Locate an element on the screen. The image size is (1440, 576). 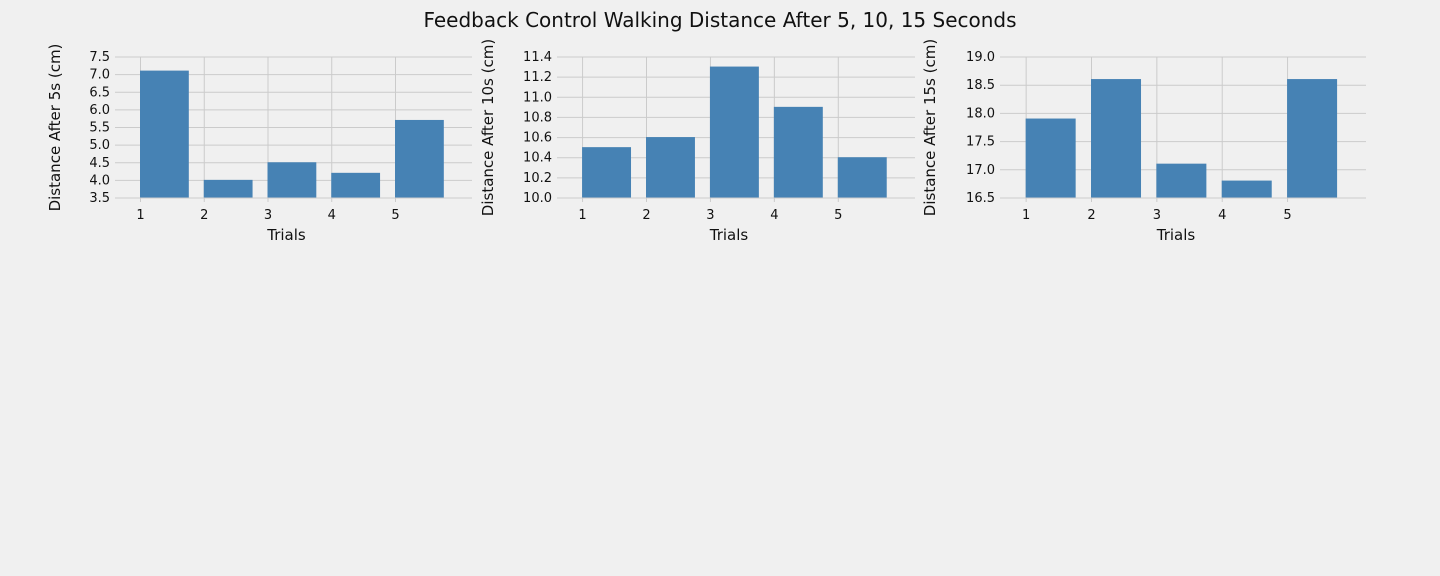
y-tick-label: 10.4 is located at coordinates (537, 158).